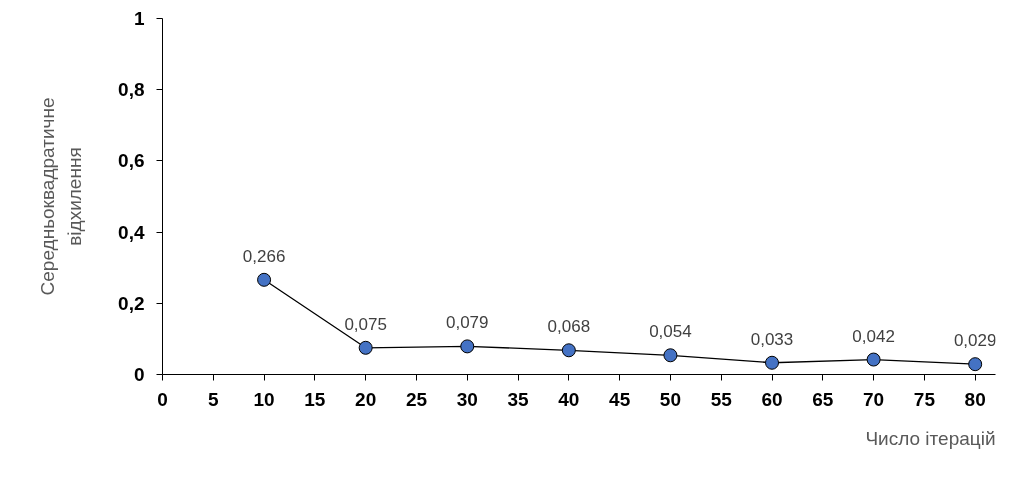  Describe the element at coordinates (467, 399) in the screenshot. I see `x-tick-label: 30` at that location.